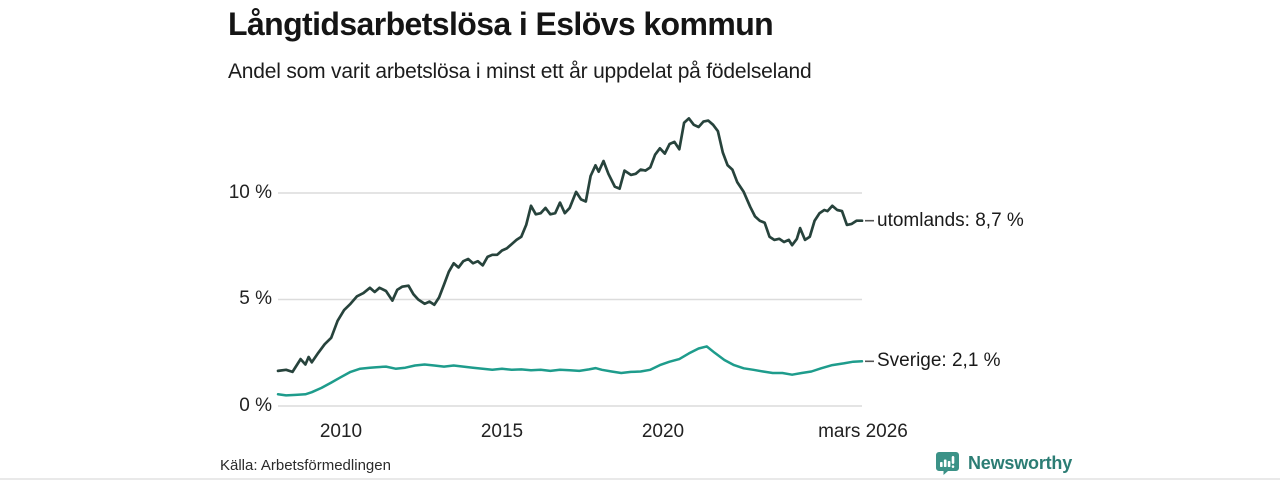 The image size is (1280, 480). Describe the element at coordinates (255, 405) in the screenshot. I see `y-axis-tick-0: 0 %` at that location.